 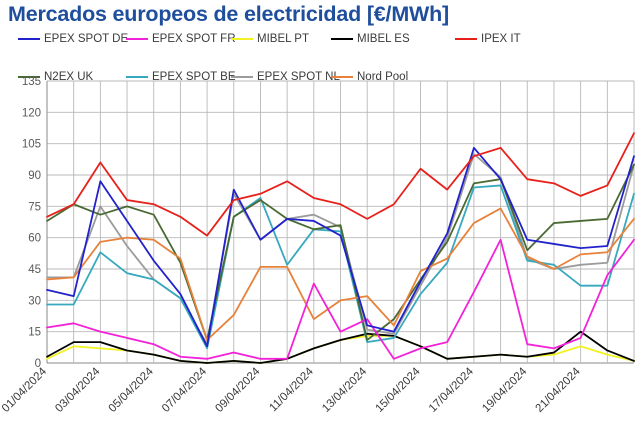 I want to click on x-tick-label: 21/04/2024, so click(x=559, y=390).